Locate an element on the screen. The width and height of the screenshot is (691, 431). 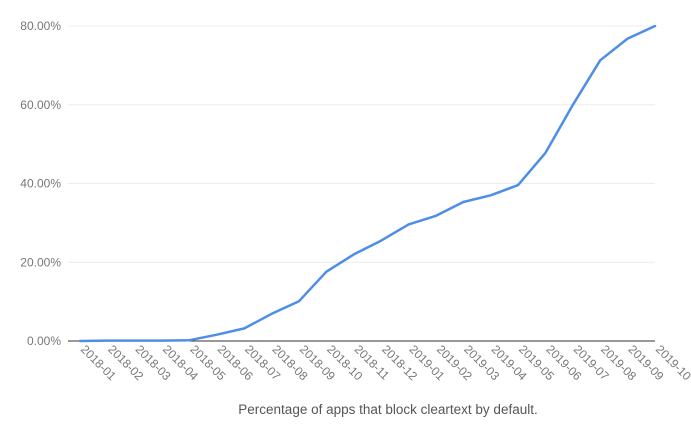
y-tick-label: 20.00% is located at coordinates (40, 262).